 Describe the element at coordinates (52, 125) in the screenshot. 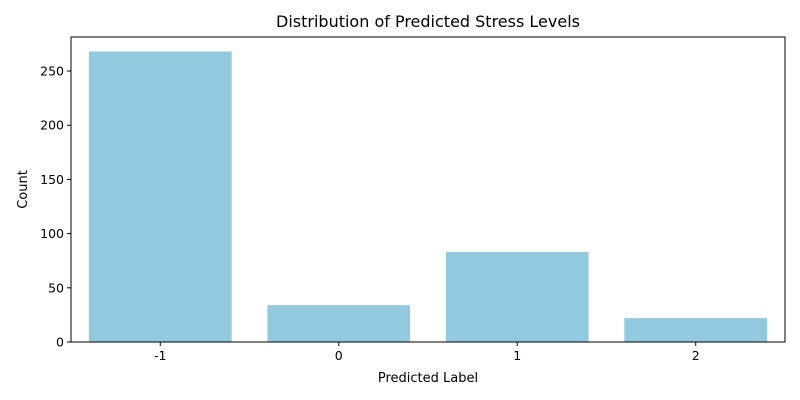

I see `y-tick-label: 200` at that location.